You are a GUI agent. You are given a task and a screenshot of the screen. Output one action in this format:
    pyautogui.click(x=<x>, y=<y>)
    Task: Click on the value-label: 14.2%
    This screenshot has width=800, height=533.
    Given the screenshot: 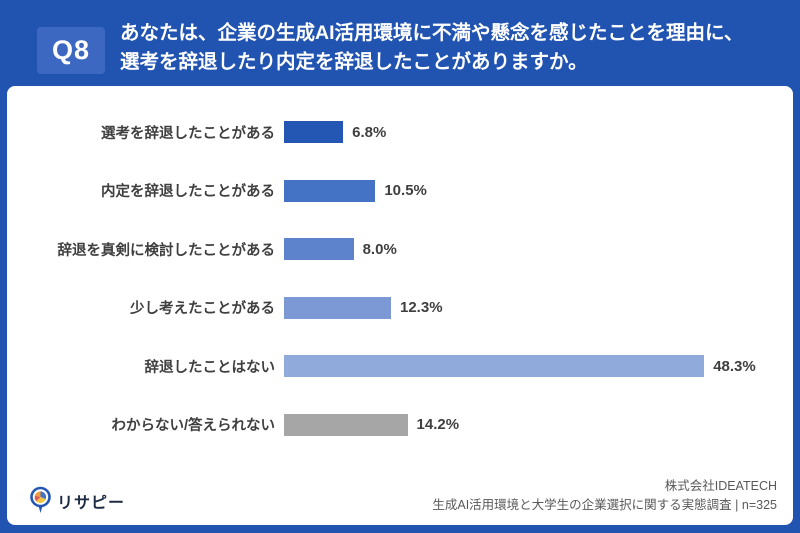 What is the action you would take?
    pyautogui.click(x=438, y=425)
    